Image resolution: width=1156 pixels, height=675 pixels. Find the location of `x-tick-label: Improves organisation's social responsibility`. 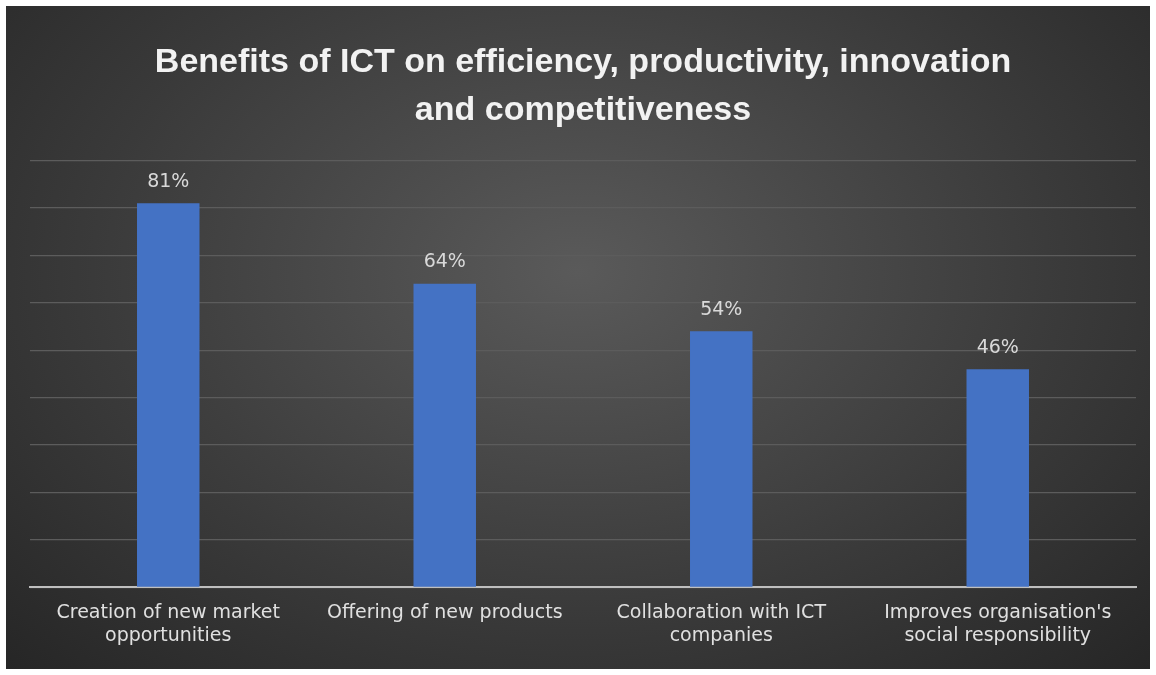

x-tick-label: Improves organisation's social responsibility is located at coordinates (998, 622).